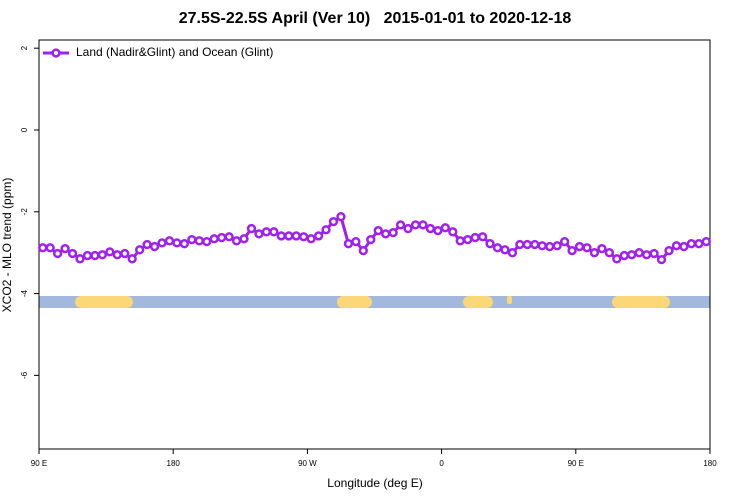  Describe the element at coordinates (24, 129) in the screenshot. I see `y-tick-label: 0` at that location.